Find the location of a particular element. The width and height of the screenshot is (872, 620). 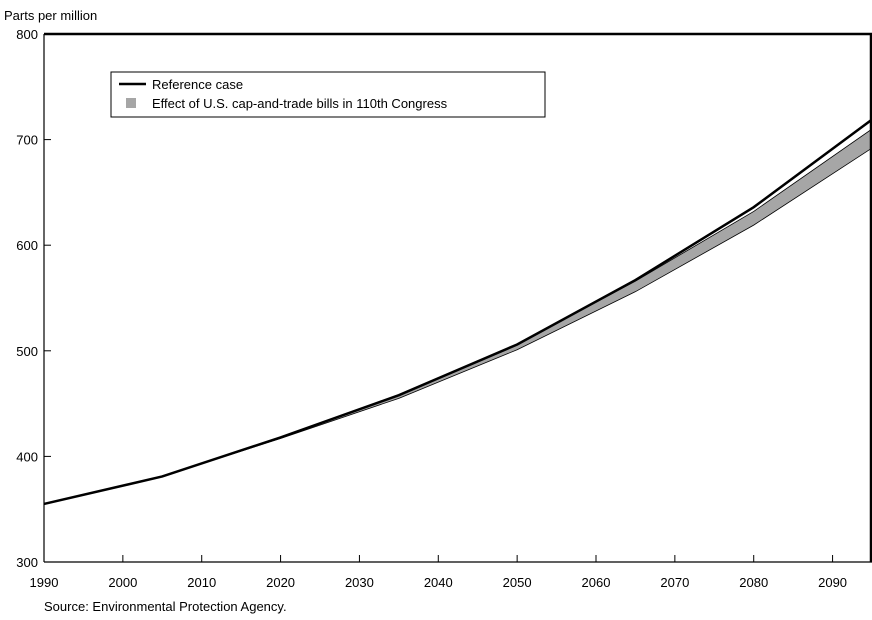

y-tick-label: 700 is located at coordinates (27, 140).